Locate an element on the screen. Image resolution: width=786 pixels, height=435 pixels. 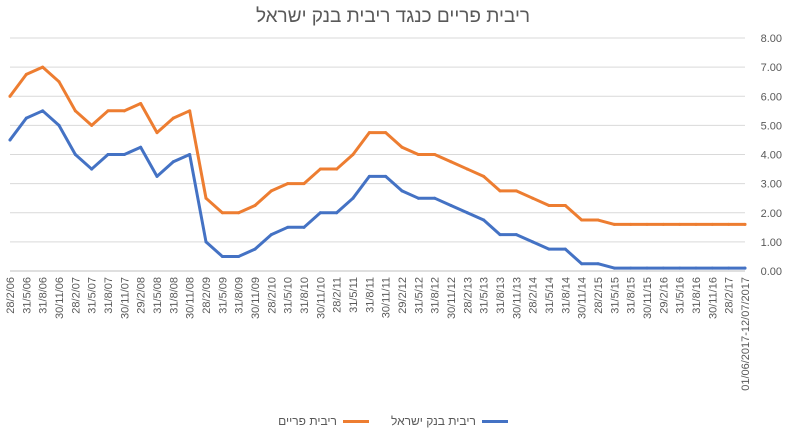
y-tick-label: 1.00 is located at coordinates (771, 243).